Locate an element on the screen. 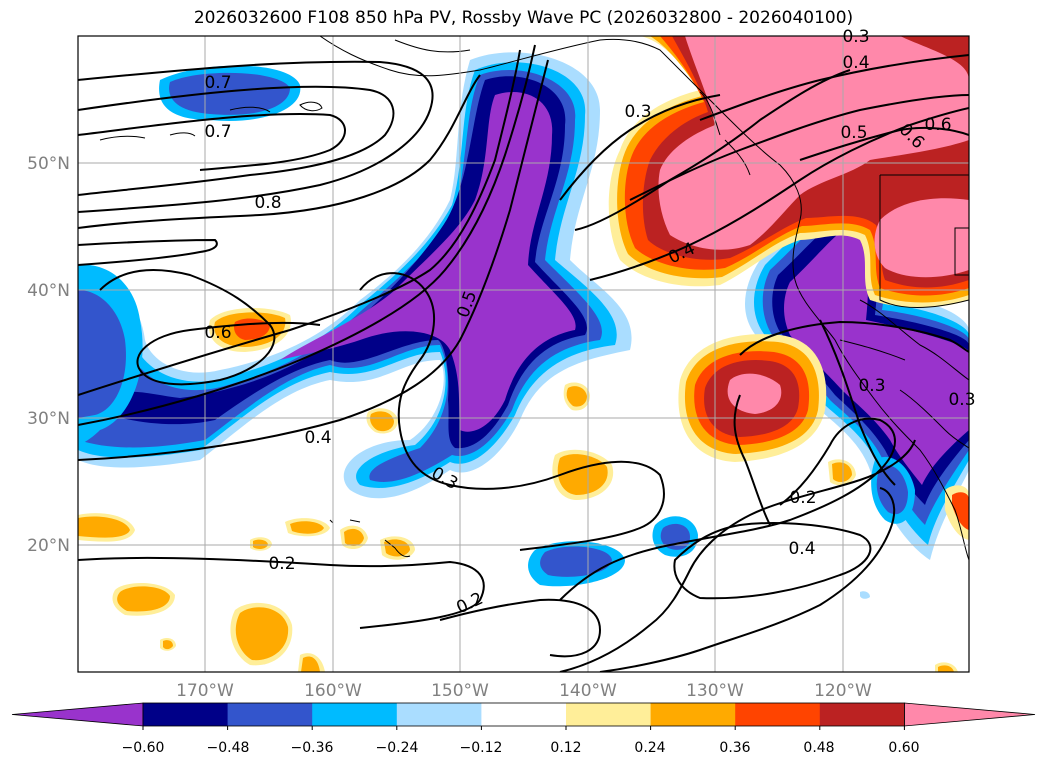 The width and height of the screenshot is (1047, 765). colorbar-tick-label: −0.36 is located at coordinates (312, 748).